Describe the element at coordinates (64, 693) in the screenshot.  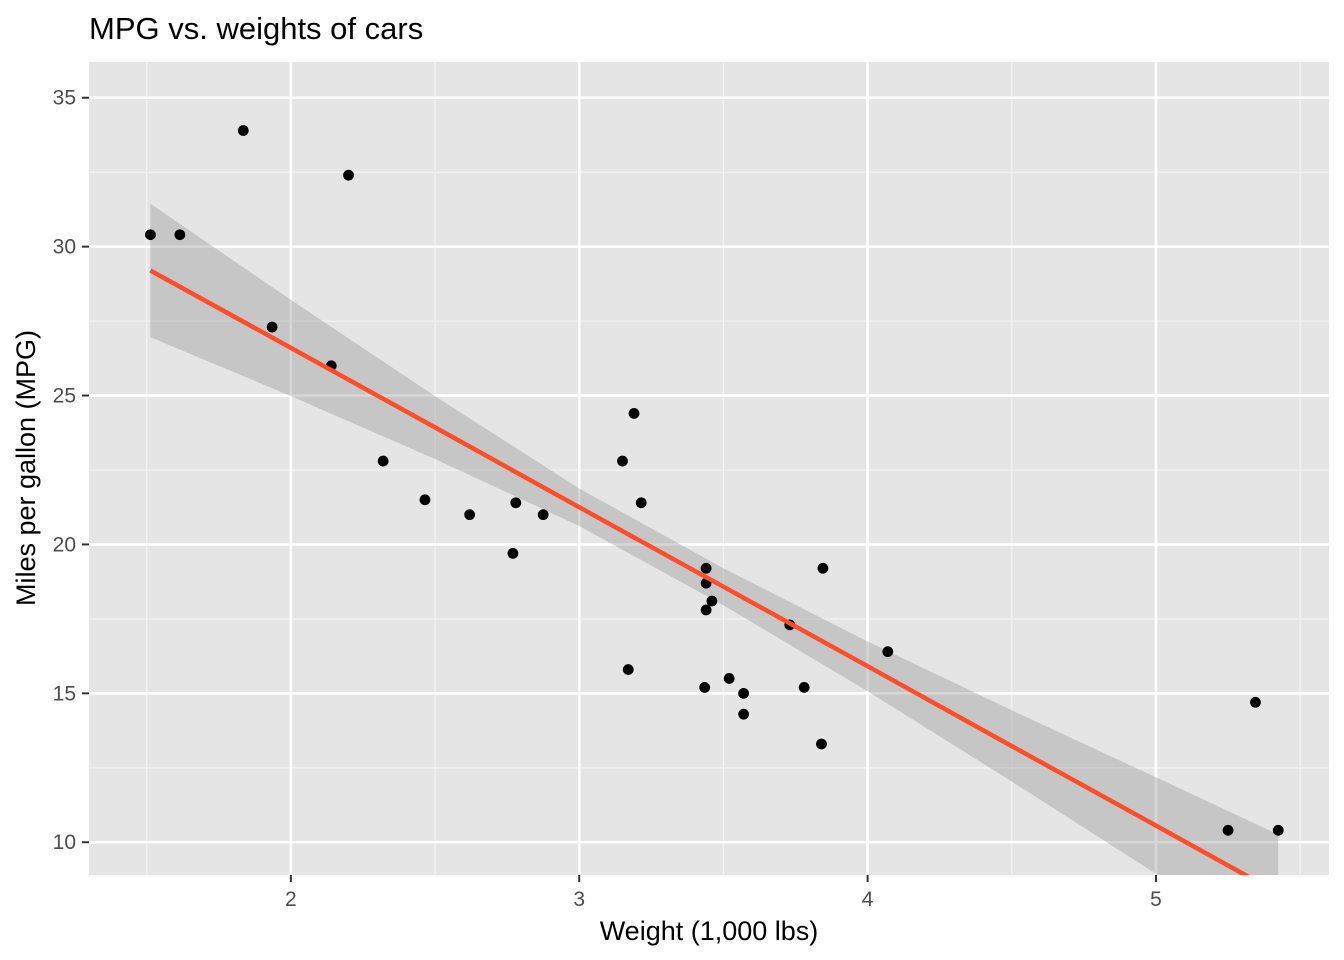
I see `y-tick-label: 15` at that location.